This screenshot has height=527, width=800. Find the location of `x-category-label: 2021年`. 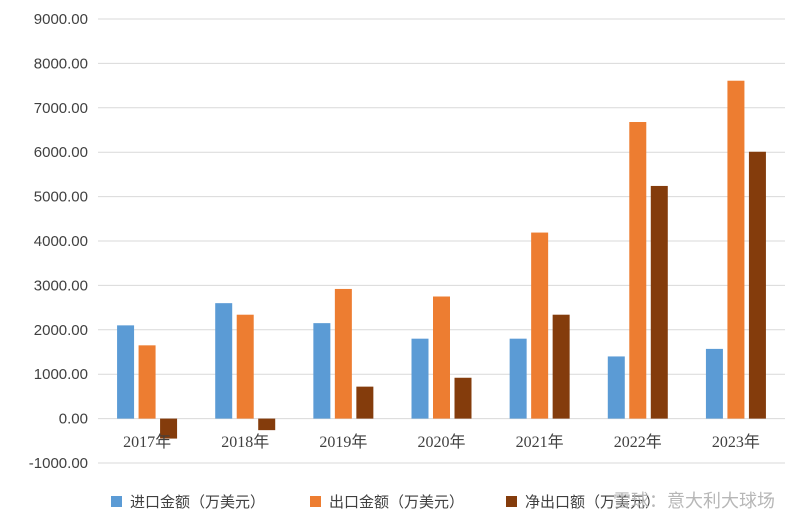

x-category-label: 2021年 is located at coordinates (540, 442).